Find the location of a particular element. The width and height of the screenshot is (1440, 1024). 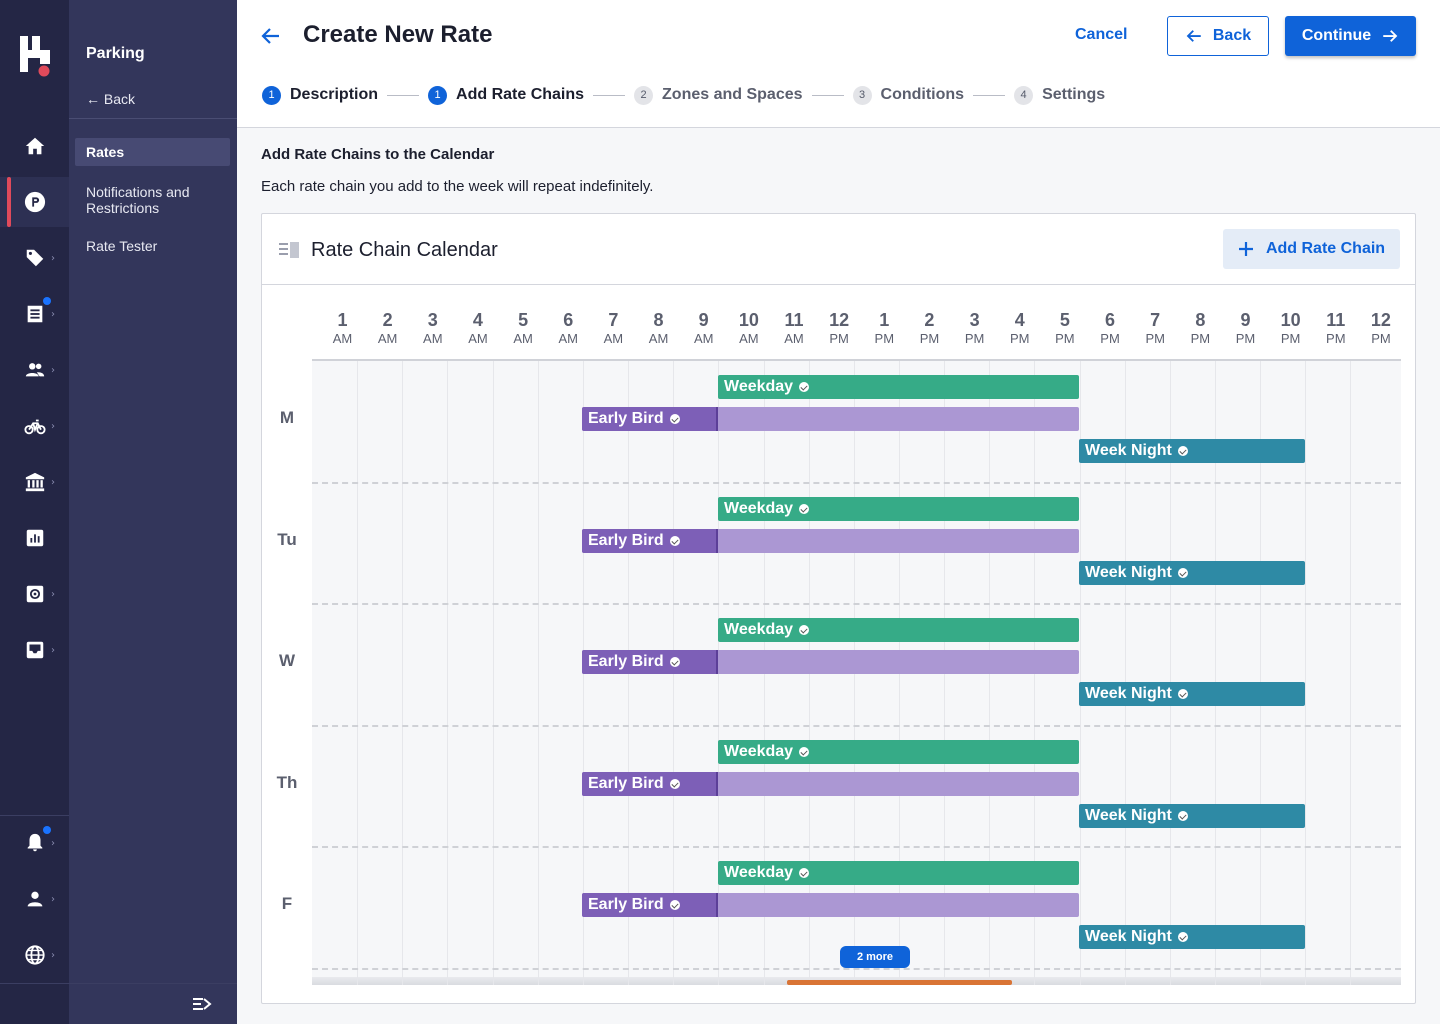

rail-notifications: › is located at coordinates (34, 843).